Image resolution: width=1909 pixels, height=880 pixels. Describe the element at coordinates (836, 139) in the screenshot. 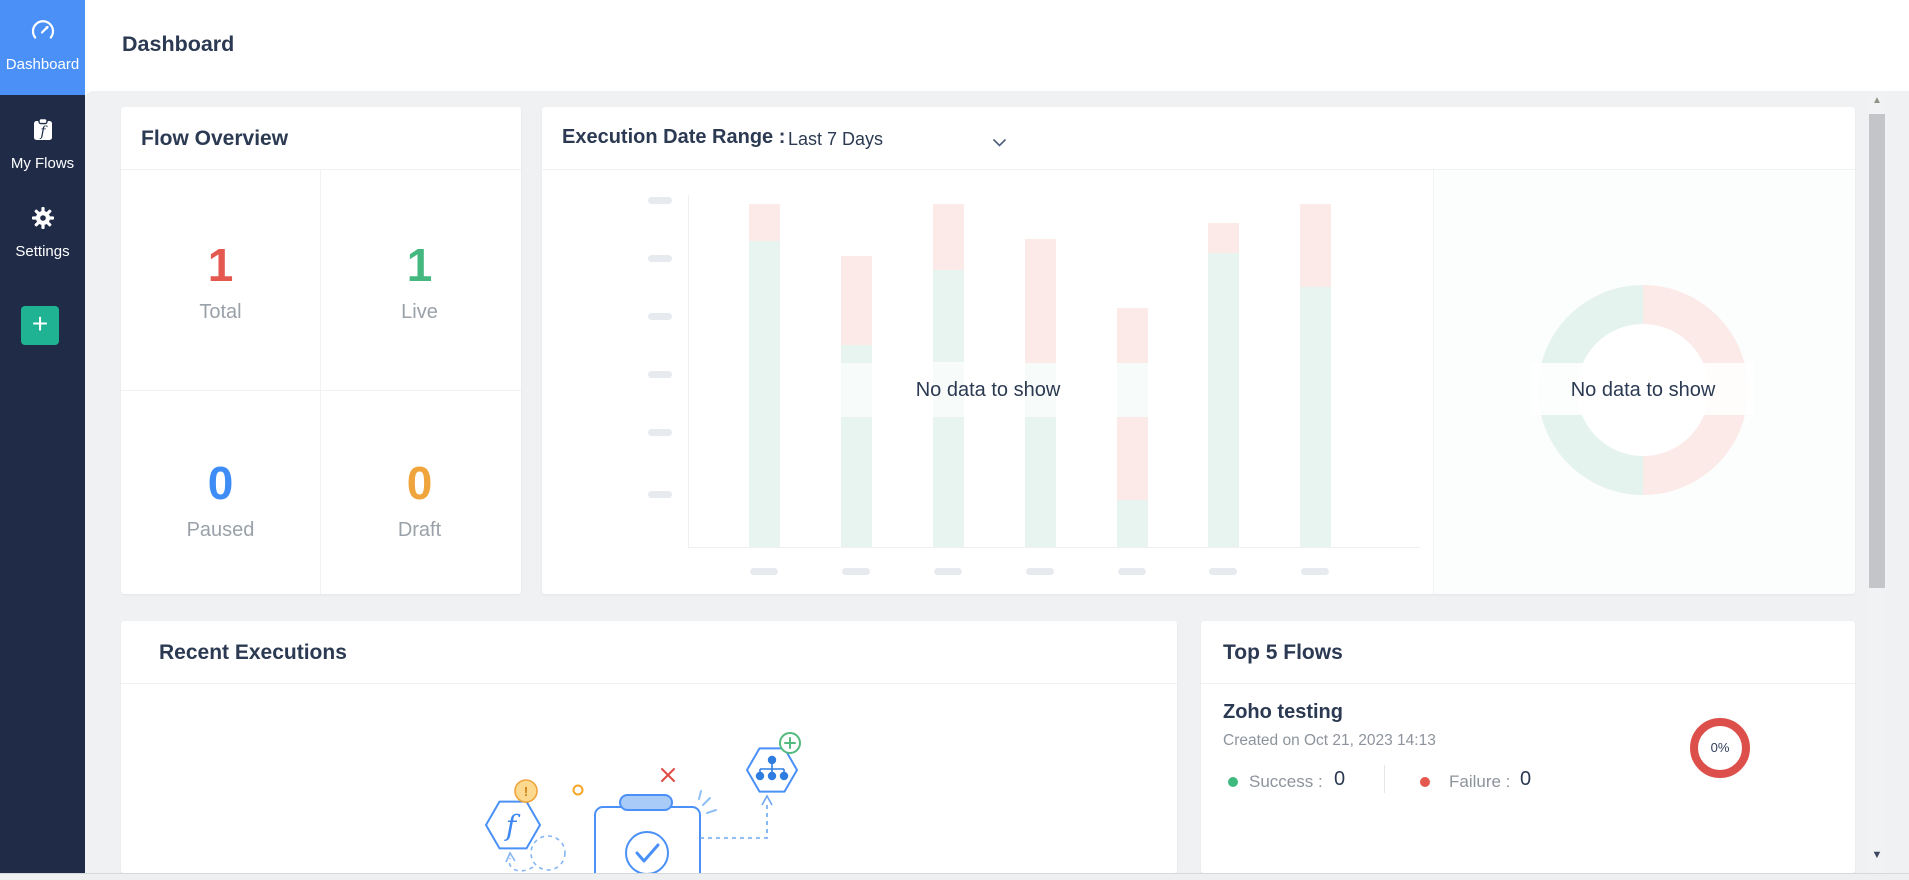

I see `date-range-select: Last 7 Days` at that location.